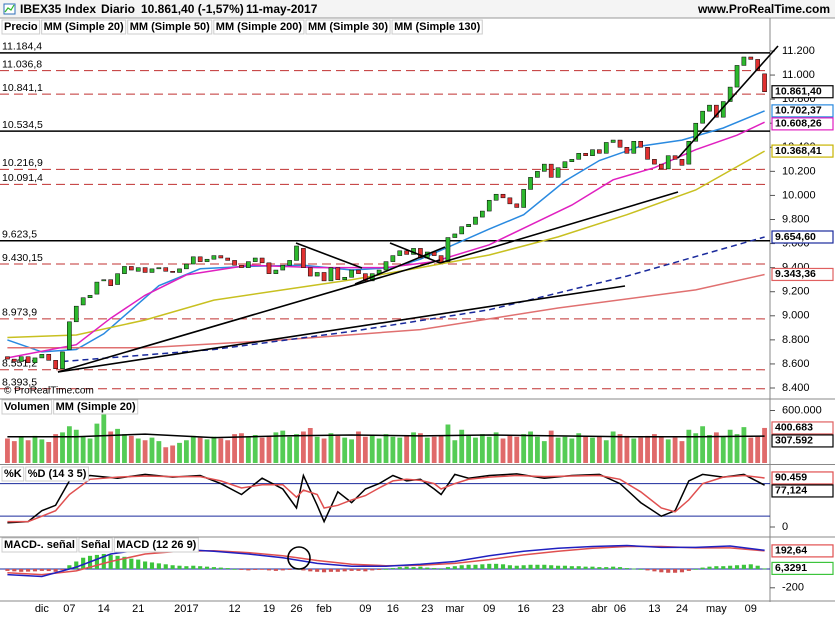  What do you see at coordinates (186, 609) in the screenshot?
I see `x-tick-label: 2017` at bounding box center [186, 609].